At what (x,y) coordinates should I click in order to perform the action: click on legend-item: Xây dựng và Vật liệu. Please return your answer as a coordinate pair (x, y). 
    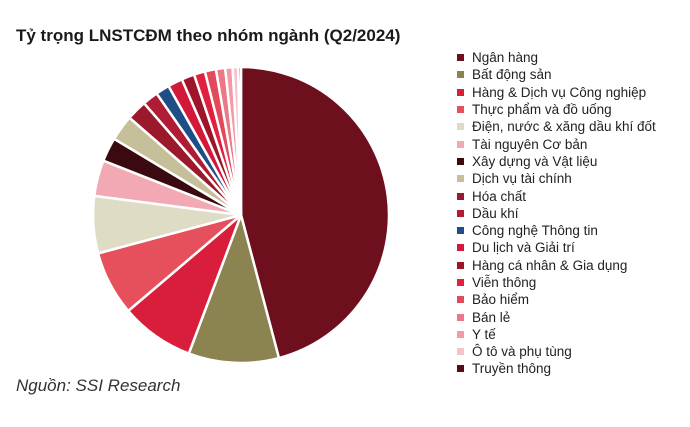
    Looking at the image, I should click on (556, 161).